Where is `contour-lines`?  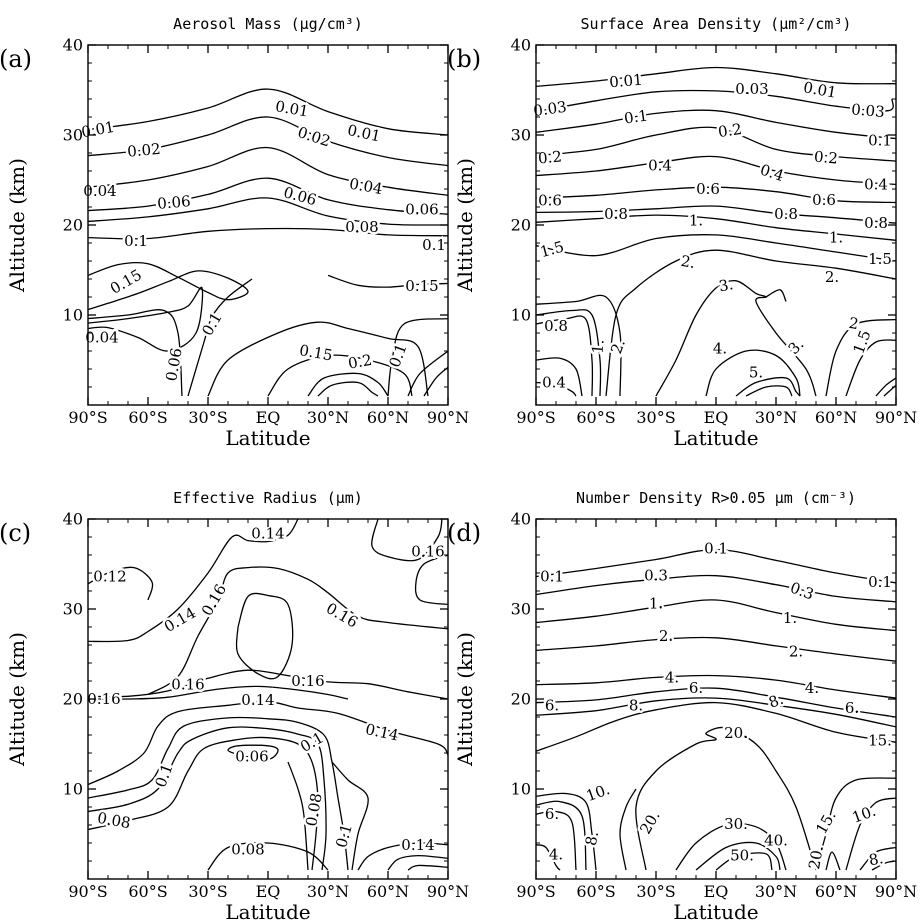
contour-lines is located at coordinates (716, 709).